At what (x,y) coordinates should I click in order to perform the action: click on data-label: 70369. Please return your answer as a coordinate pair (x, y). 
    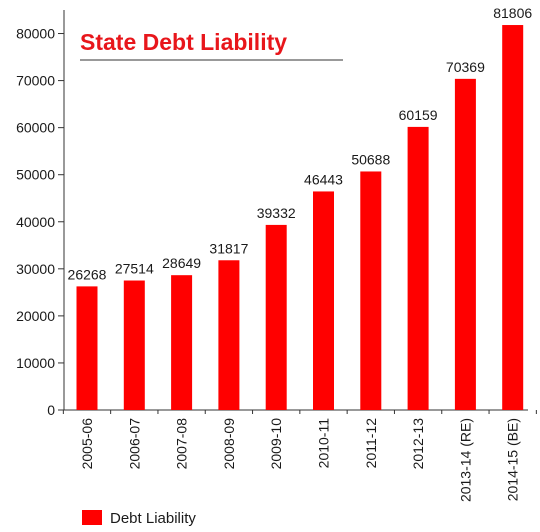
    Looking at the image, I should click on (465, 67).